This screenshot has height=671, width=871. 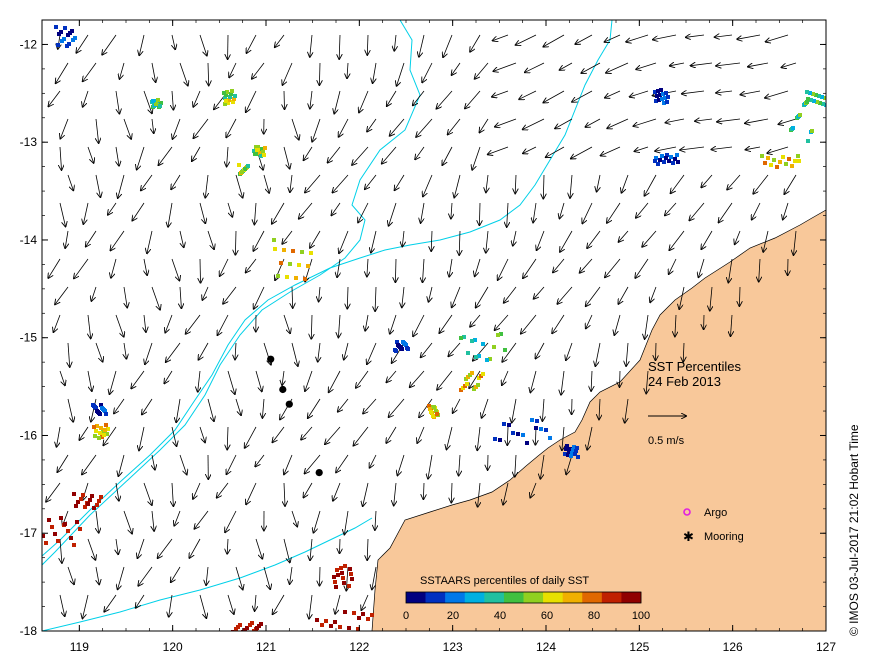 I want to click on legend-mooring-label: Mooring, so click(x=724, y=537).